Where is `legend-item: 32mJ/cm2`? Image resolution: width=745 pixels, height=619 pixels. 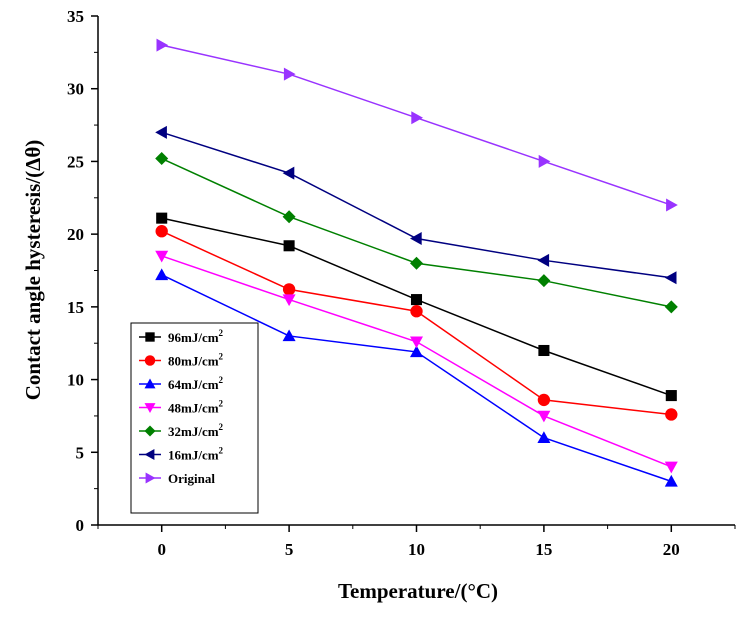 legend-item: 32mJ/cm2 is located at coordinates (181, 430).